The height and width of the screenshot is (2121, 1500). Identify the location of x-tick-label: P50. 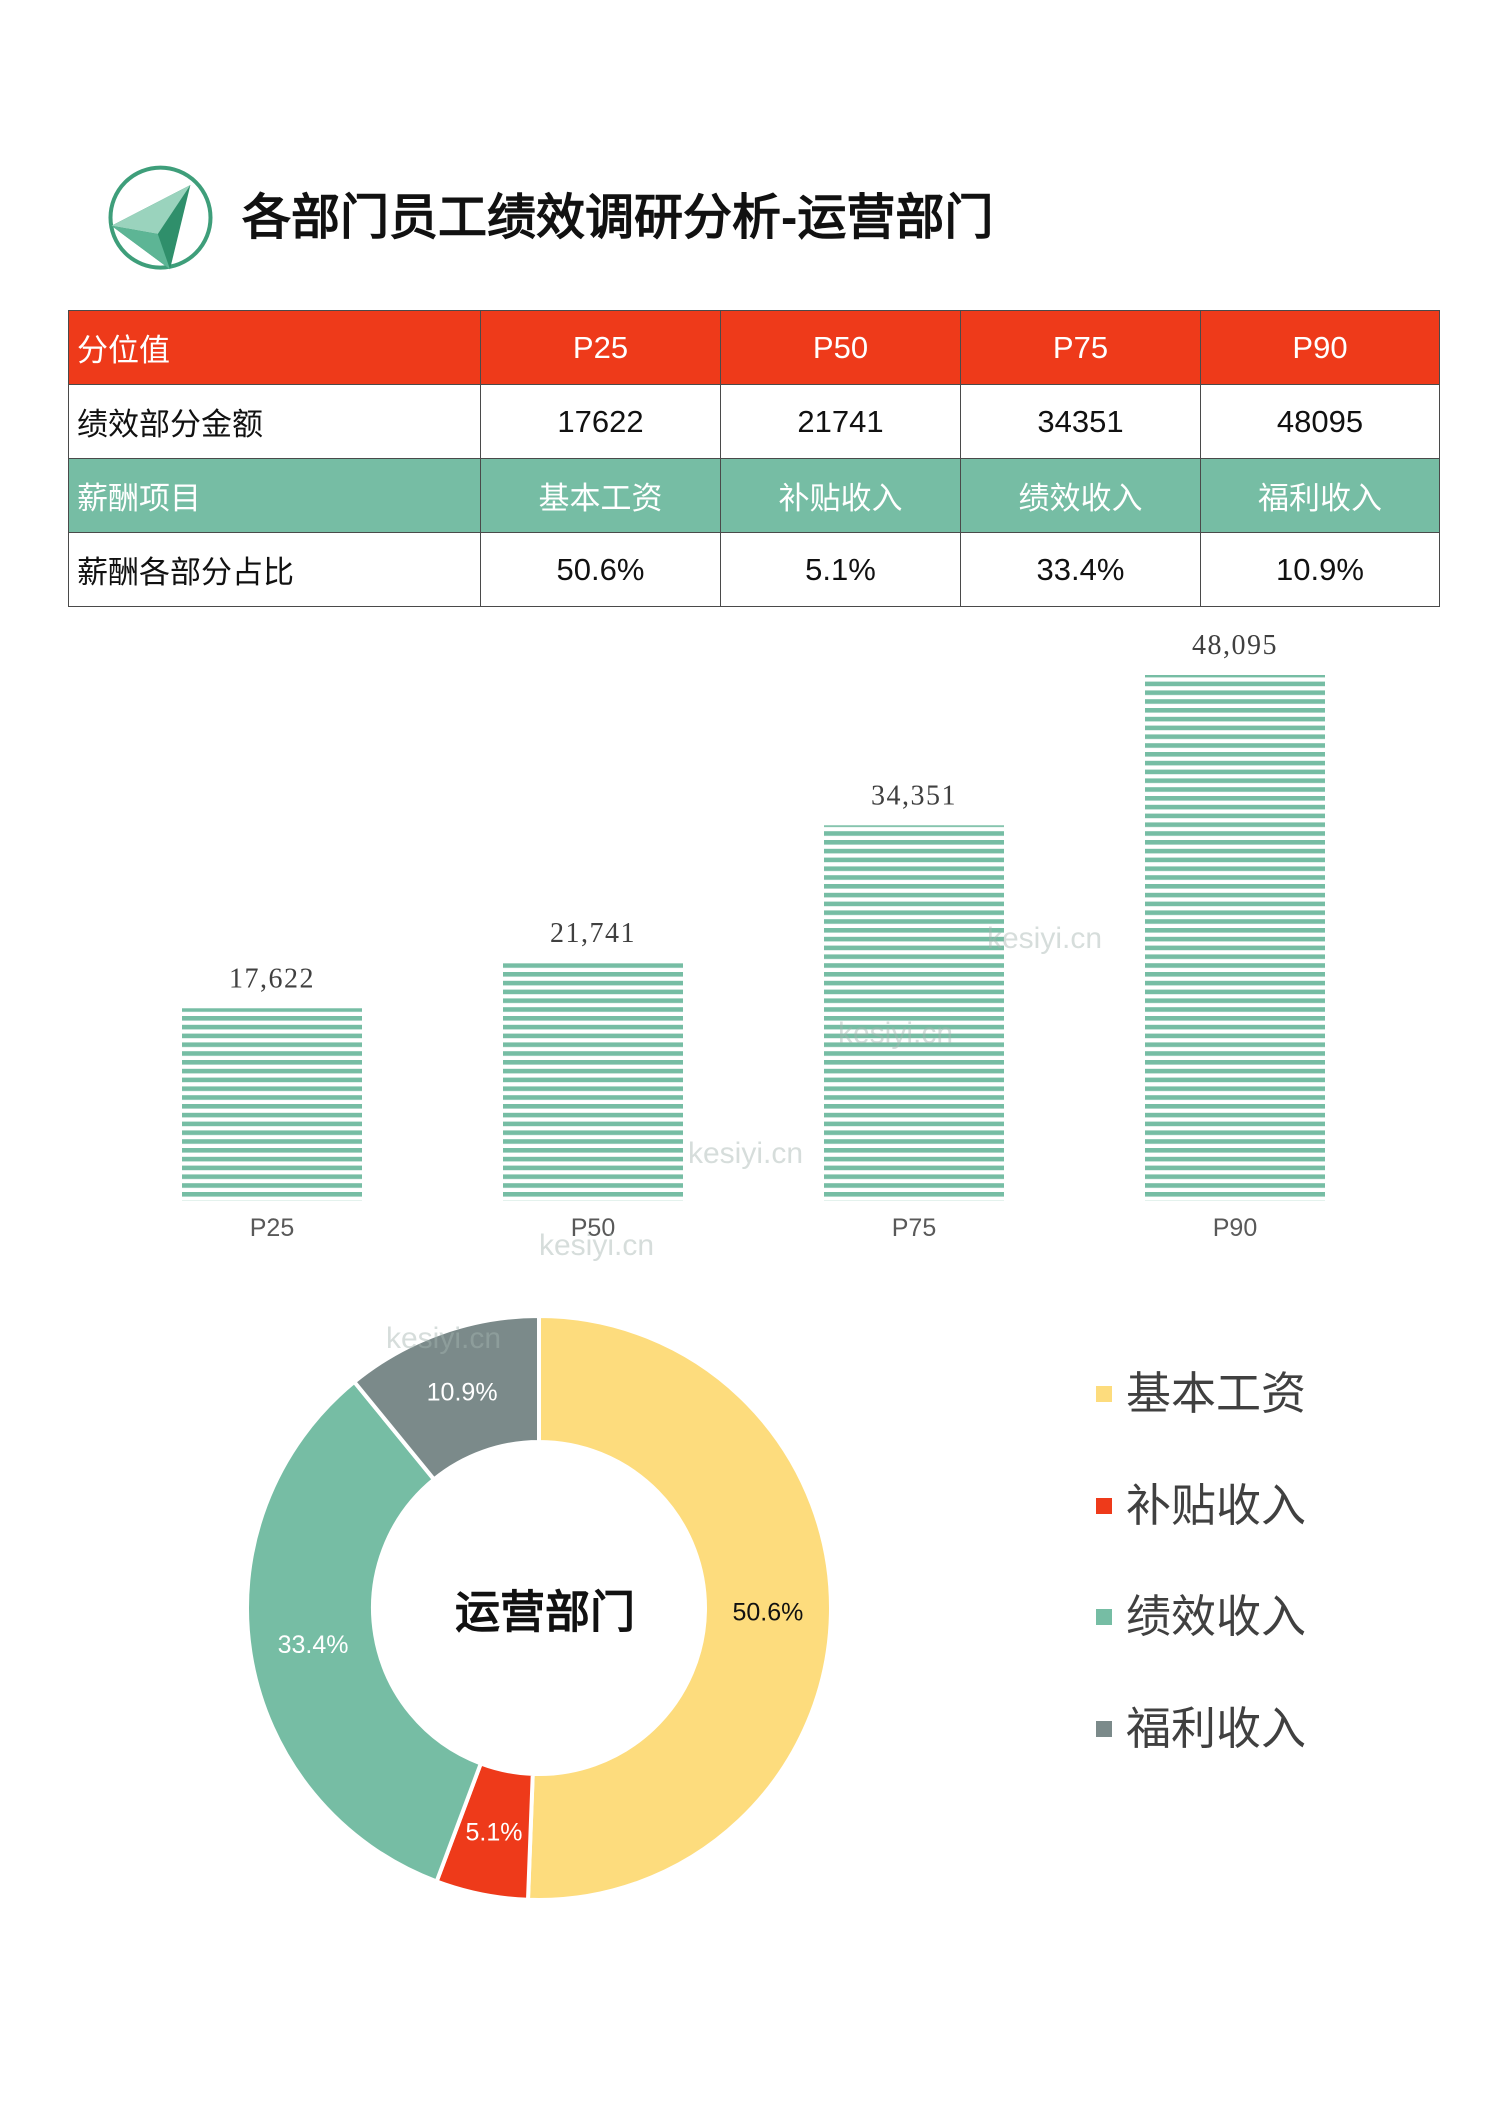
(593, 1228).